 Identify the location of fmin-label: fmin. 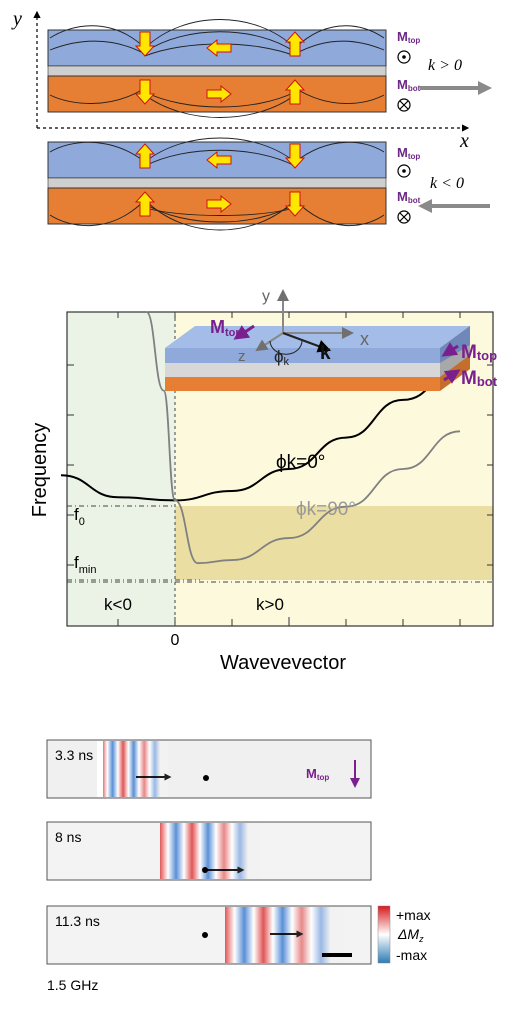
(85, 564).